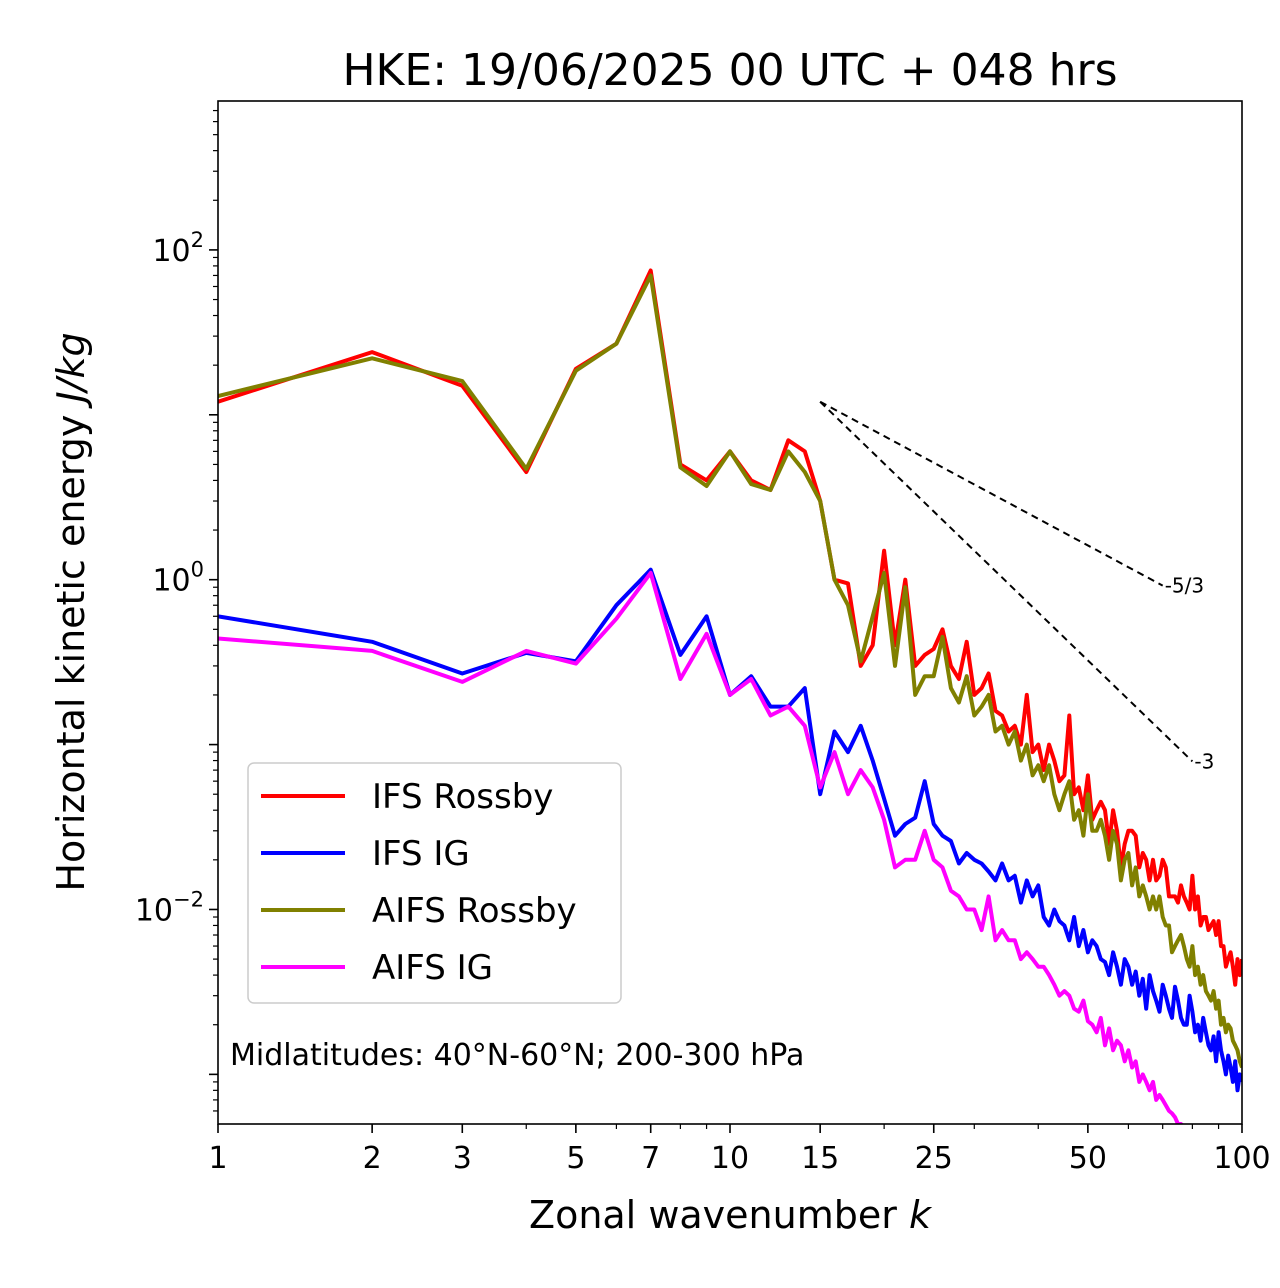 Image resolution: width=1280 pixels, height=1288 pixels. What do you see at coordinates (421, 854) in the screenshot?
I see `legend-label: IFS IG` at bounding box center [421, 854].